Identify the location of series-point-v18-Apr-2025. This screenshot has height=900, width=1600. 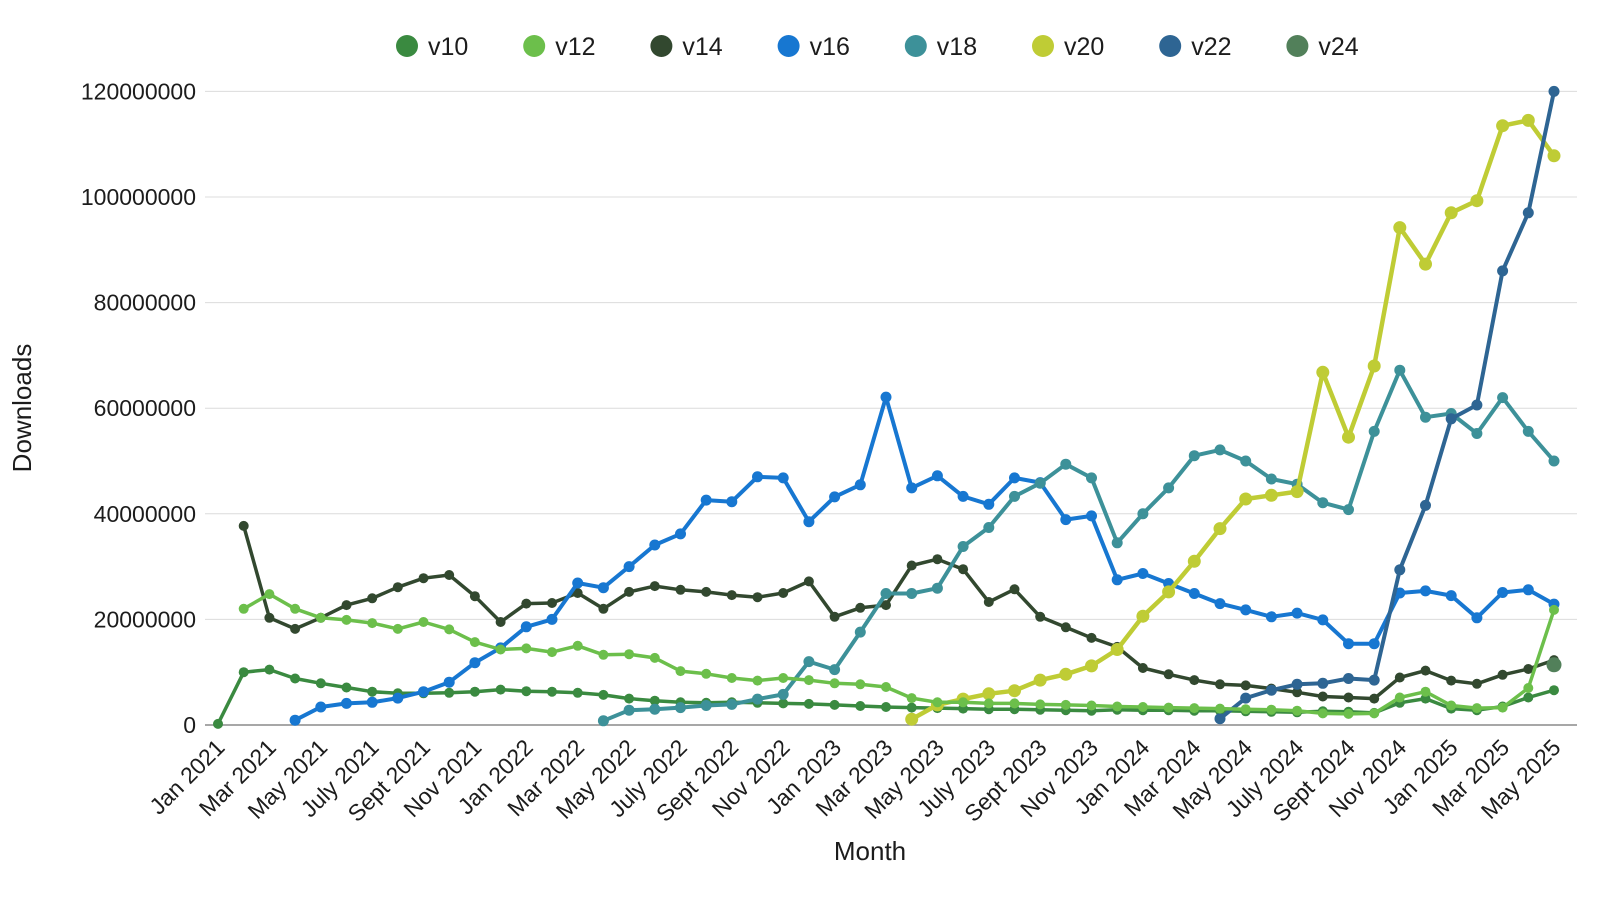
(1528, 431).